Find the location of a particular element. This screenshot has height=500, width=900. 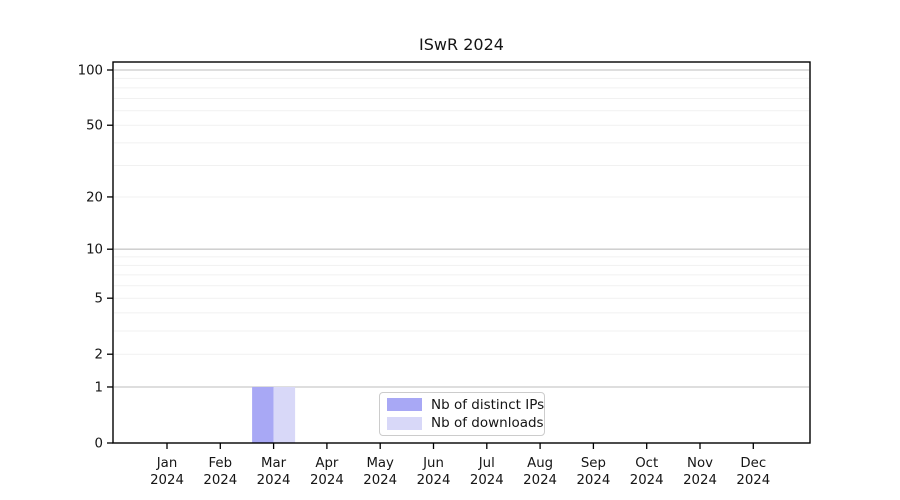

x-tick-label-month: May is located at coordinates (380, 463).